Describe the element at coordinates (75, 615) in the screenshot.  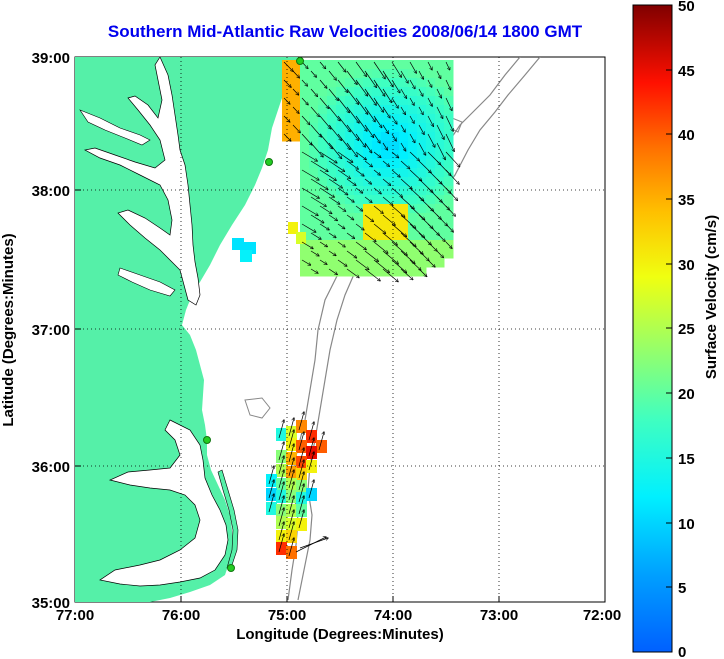
I see `x-tick-label: 77:00` at that location.